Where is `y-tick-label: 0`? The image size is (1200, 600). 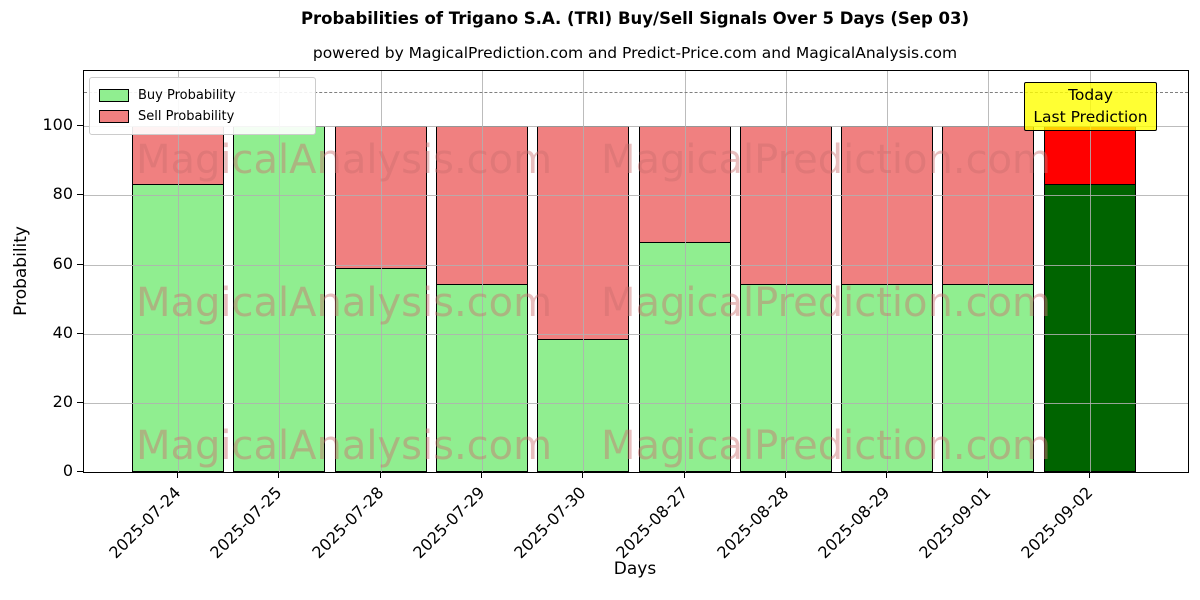
y-tick-label: 0 is located at coordinates (67, 470).